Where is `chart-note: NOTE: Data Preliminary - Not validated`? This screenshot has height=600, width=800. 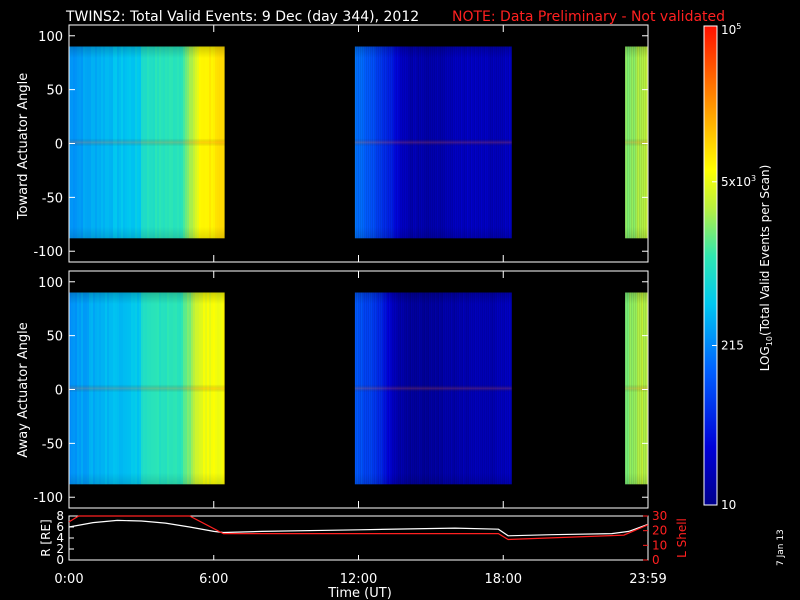 chart-note: NOTE: Data Preliminary - Not validated is located at coordinates (588, 17).